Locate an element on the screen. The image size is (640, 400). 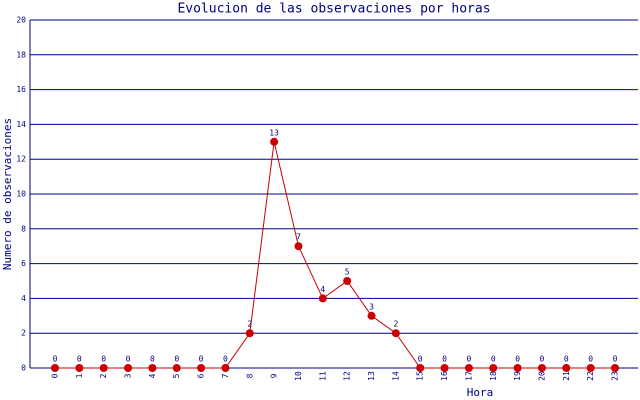
y-tick-label: 6 is located at coordinates (23, 263).